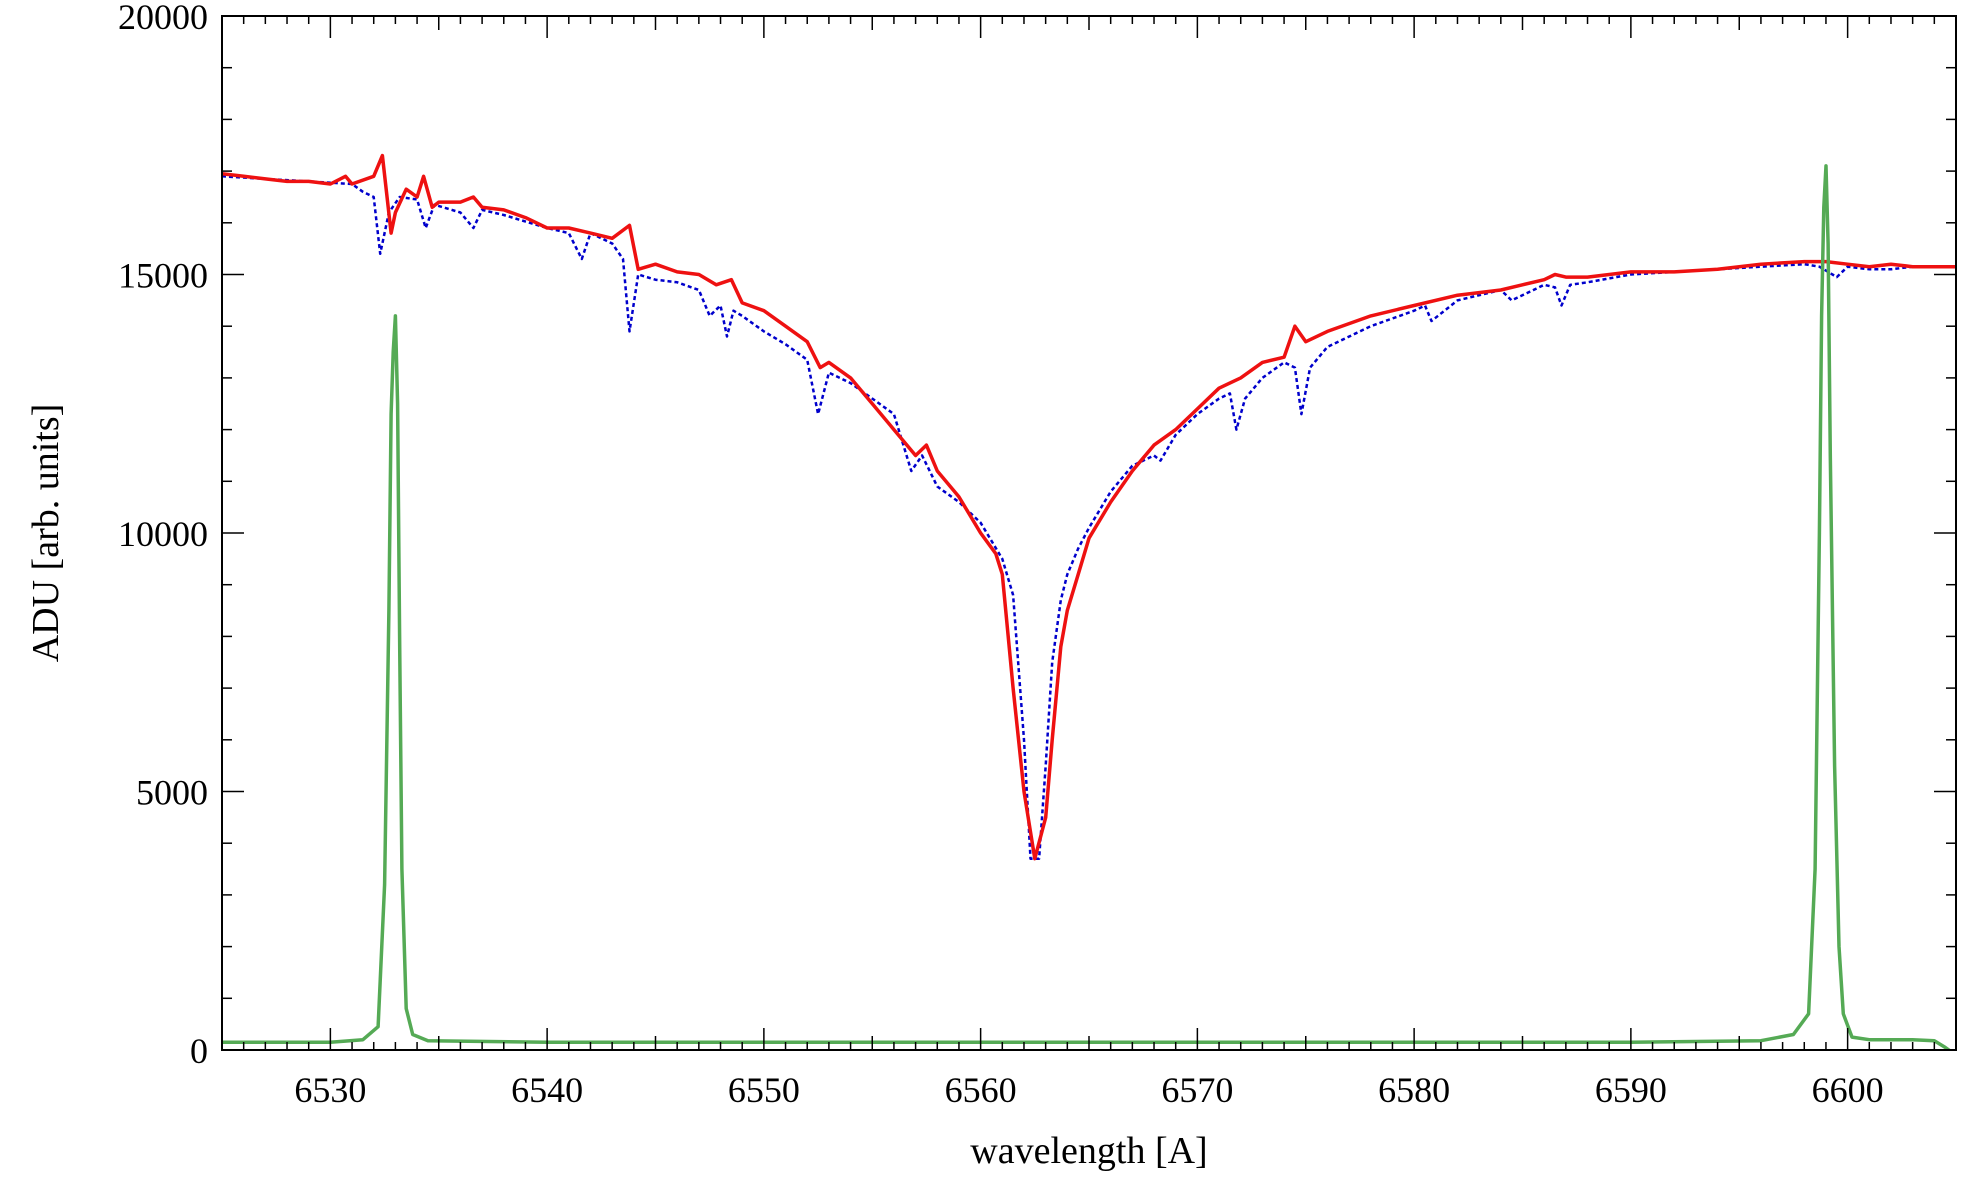 This screenshot has height=1181, width=1968. Describe the element at coordinates (163, 534) in the screenshot. I see `y-tick-label: 10000` at that location.